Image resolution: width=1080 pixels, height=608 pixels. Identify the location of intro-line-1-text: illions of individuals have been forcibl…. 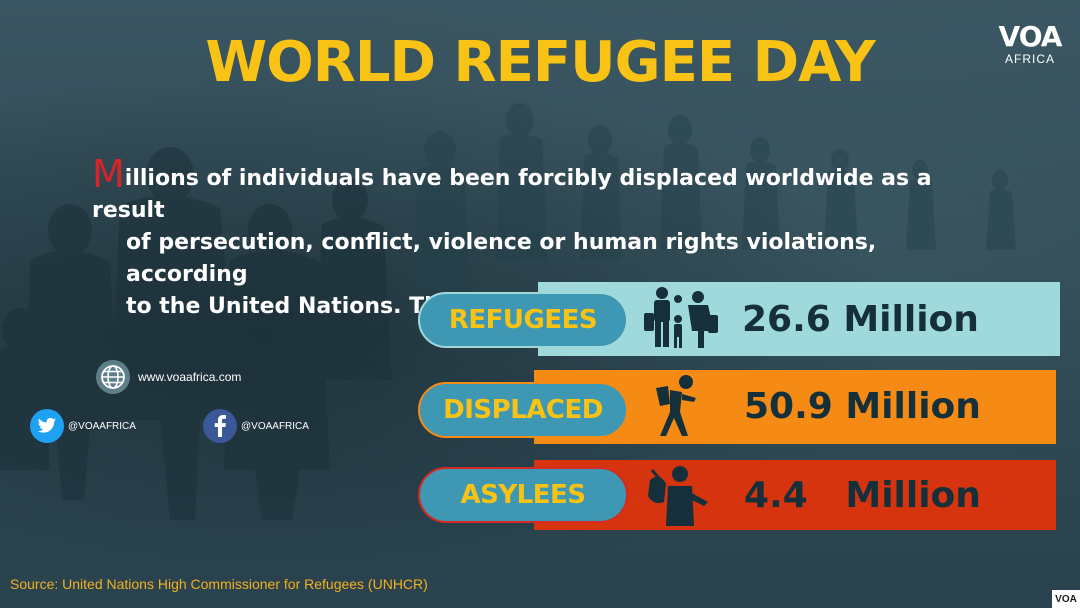
(512, 194).